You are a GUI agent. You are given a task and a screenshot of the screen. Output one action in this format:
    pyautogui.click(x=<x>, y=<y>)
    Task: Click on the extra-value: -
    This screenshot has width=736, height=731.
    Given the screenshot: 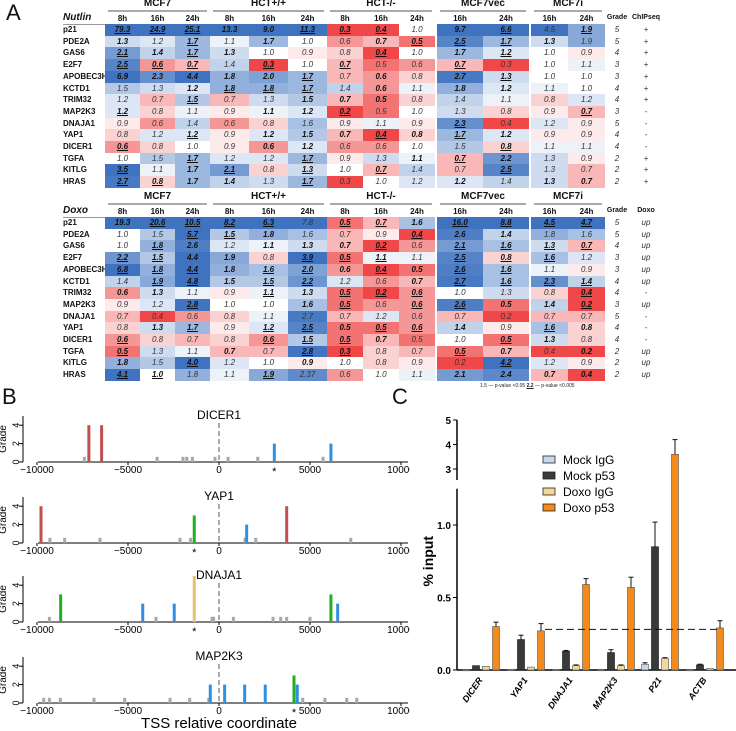 What is the action you would take?
    pyautogui.click(x=646, y=328)
    